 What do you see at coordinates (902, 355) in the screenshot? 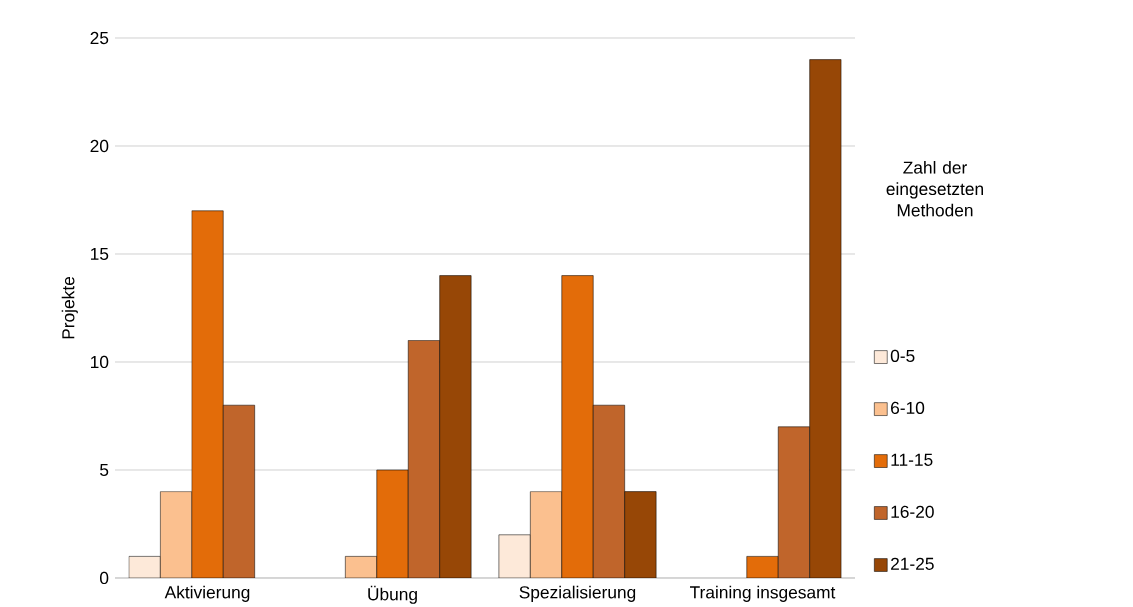
I see `legend-label: 0-5` at bounding box center [902, 355].